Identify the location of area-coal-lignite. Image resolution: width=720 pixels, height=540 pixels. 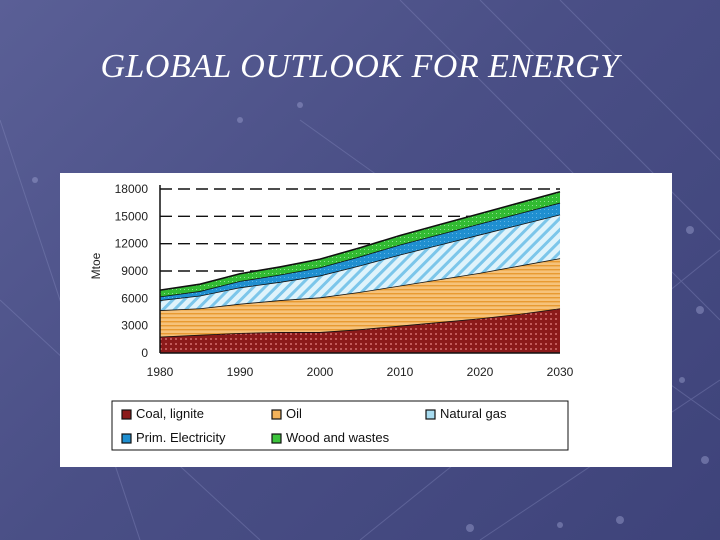
(360, 330).